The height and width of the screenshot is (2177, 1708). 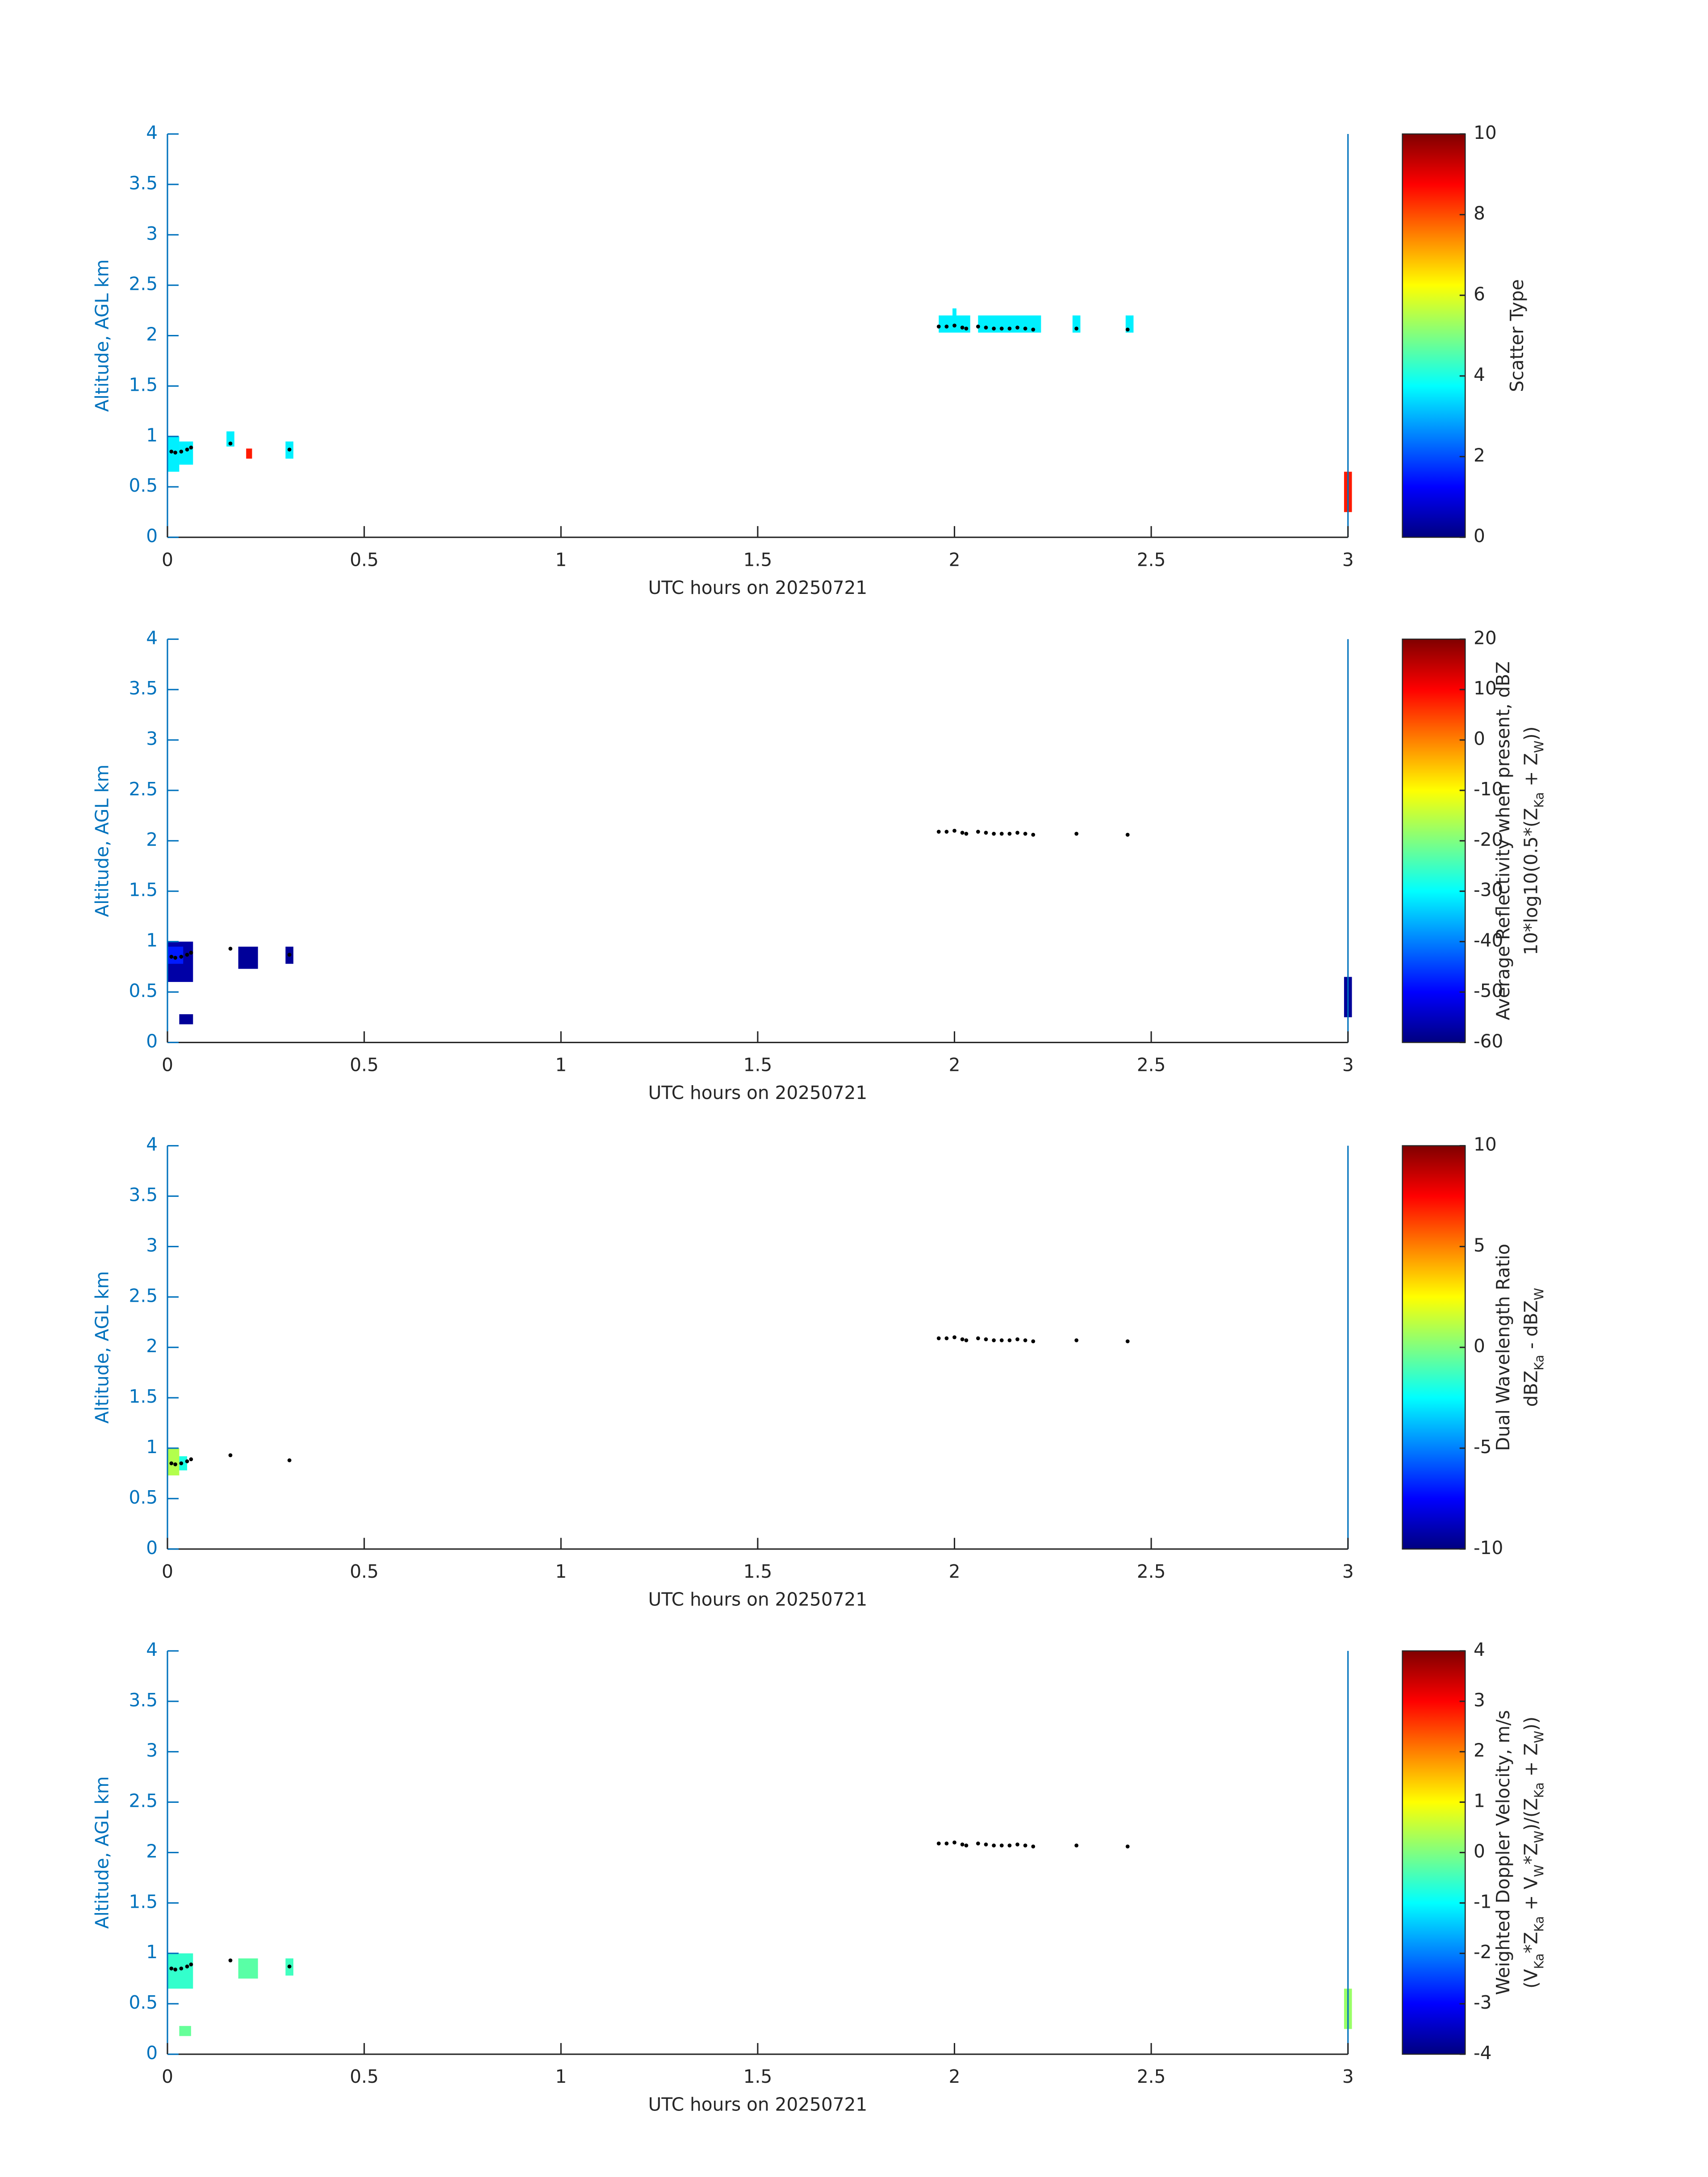 I want to click on colorbar-tick-label: 5, so click(x=1479, y=1245).